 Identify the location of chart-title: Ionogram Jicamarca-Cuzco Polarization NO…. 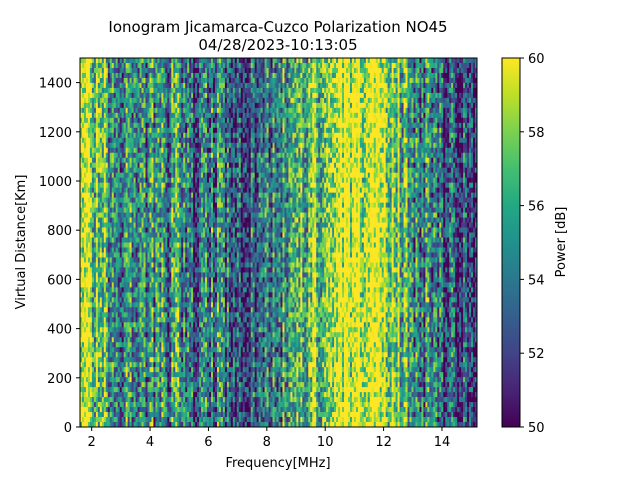
(277, 27).